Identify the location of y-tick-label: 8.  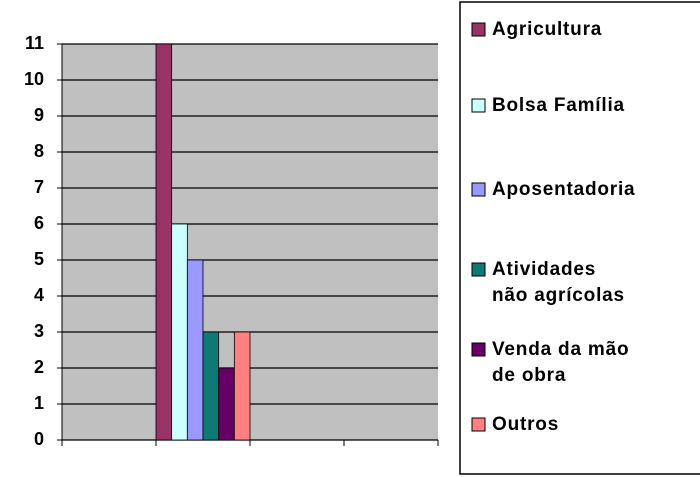
(39, 151).